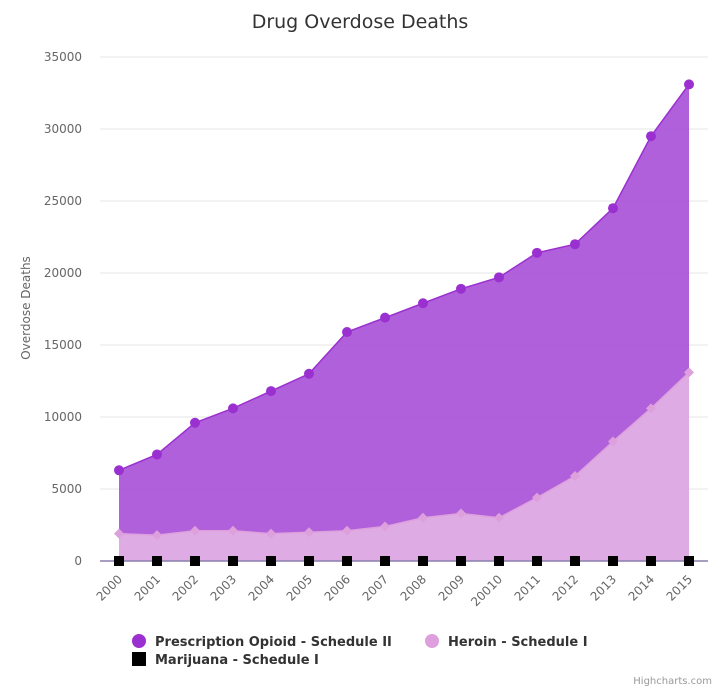 The width and height of the screenshot is (720, 690). I want to click on legend-item: Marijuana - Schedule I, so click(225, 660).